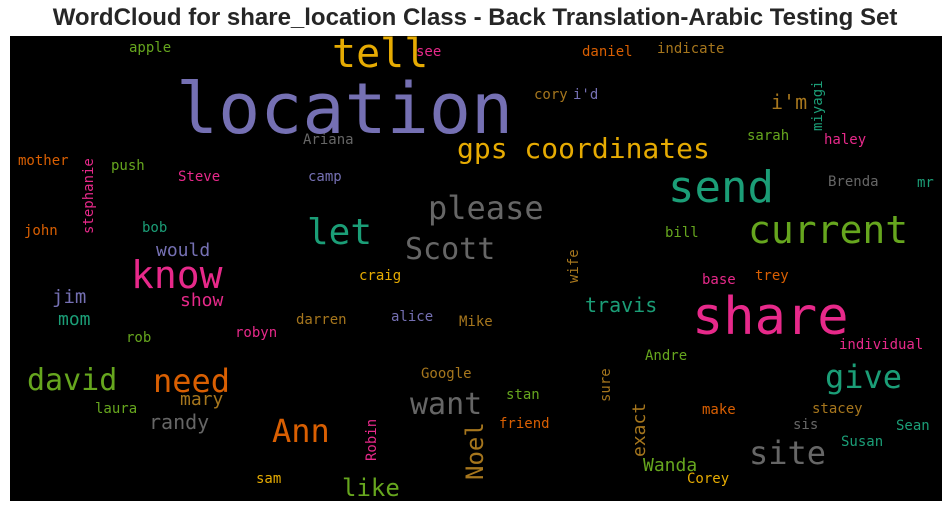  I want to click on word-want: want, so click(446, 404).